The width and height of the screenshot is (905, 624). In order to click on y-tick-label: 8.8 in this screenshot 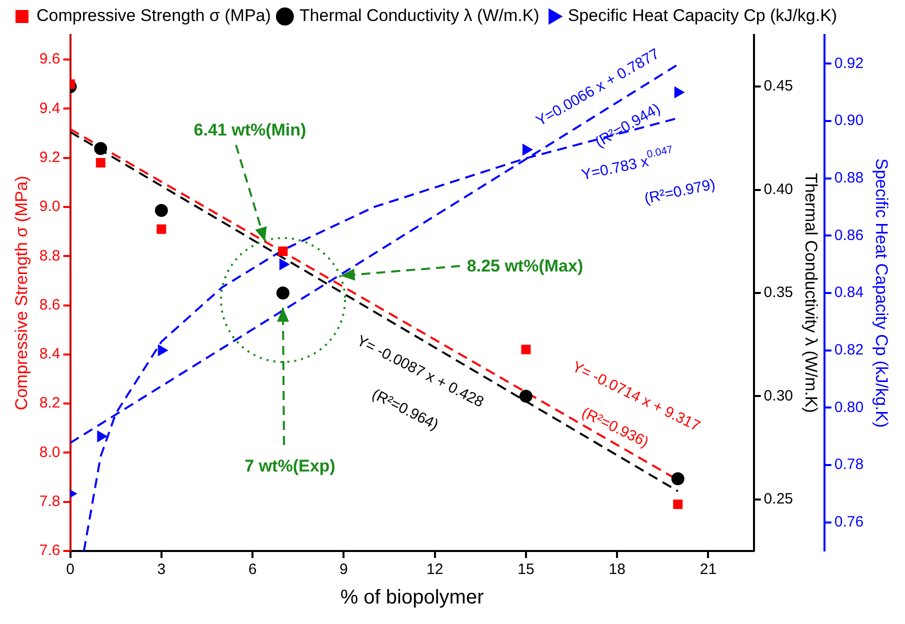, I will do `click(49, 255)`.